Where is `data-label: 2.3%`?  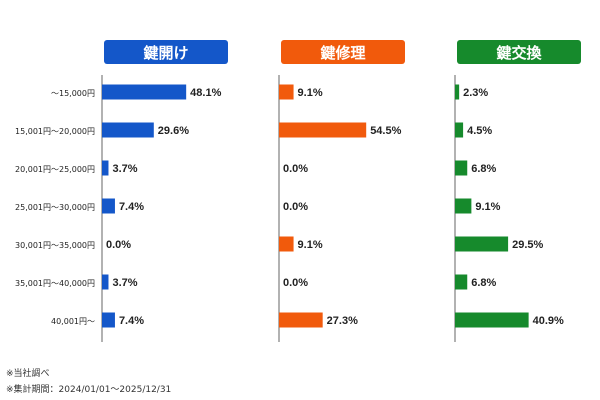
data-label: 2.3% is located at coordinates (475, 93).